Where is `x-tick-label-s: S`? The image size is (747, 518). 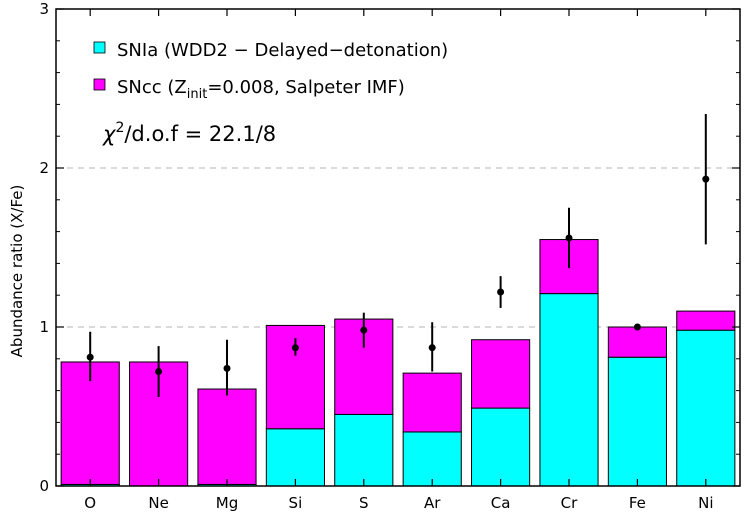
x-tick-label-s: S is located at coordinates (364, 503).